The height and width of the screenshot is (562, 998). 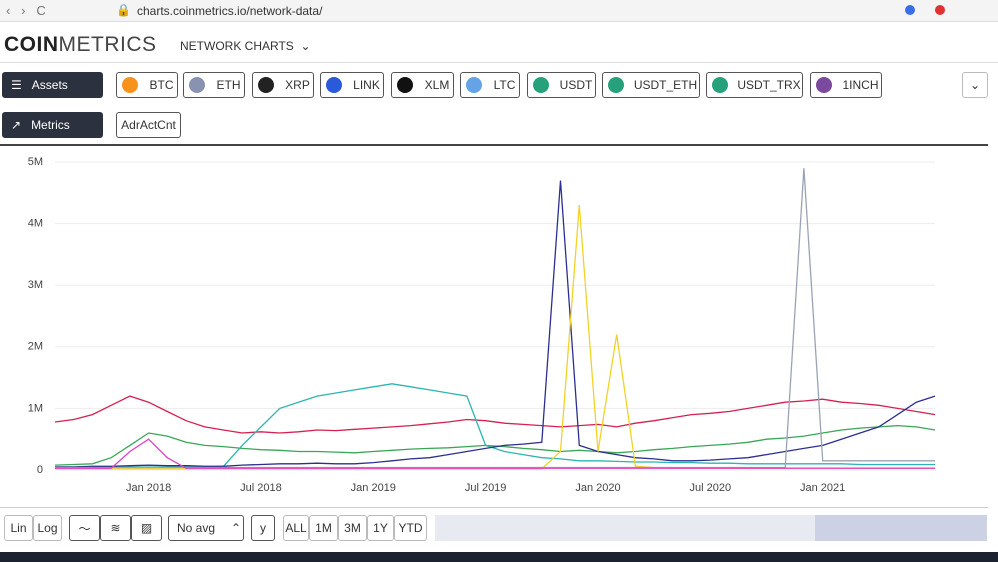 I want to click on avg-label: No avg, so click(x=196, y=528).